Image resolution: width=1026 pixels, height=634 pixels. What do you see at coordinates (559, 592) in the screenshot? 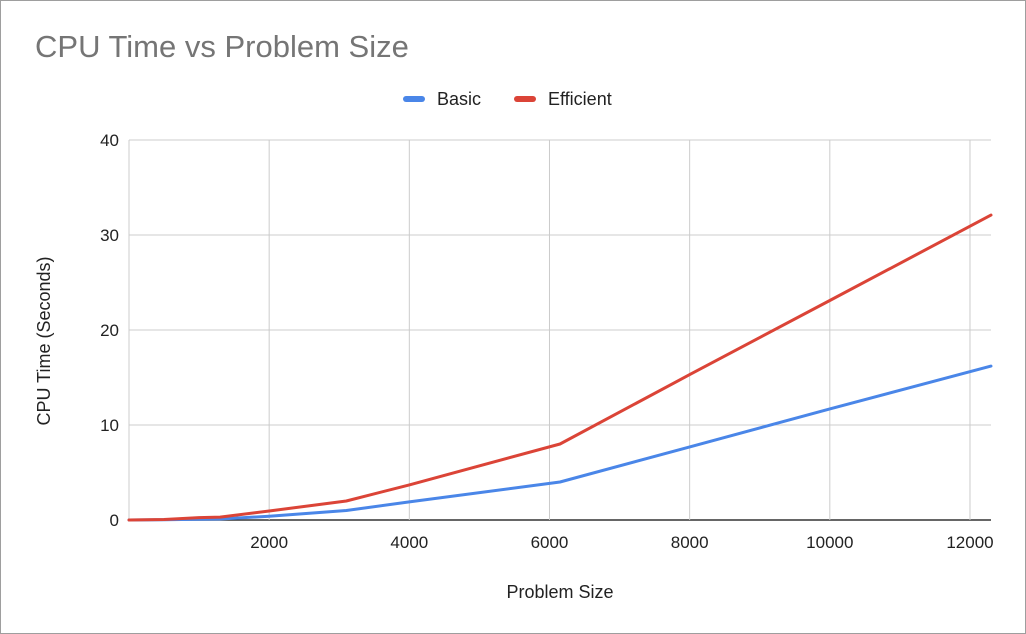
I see `x-axis-title: Problem Size` at bounding box center [559, 592].